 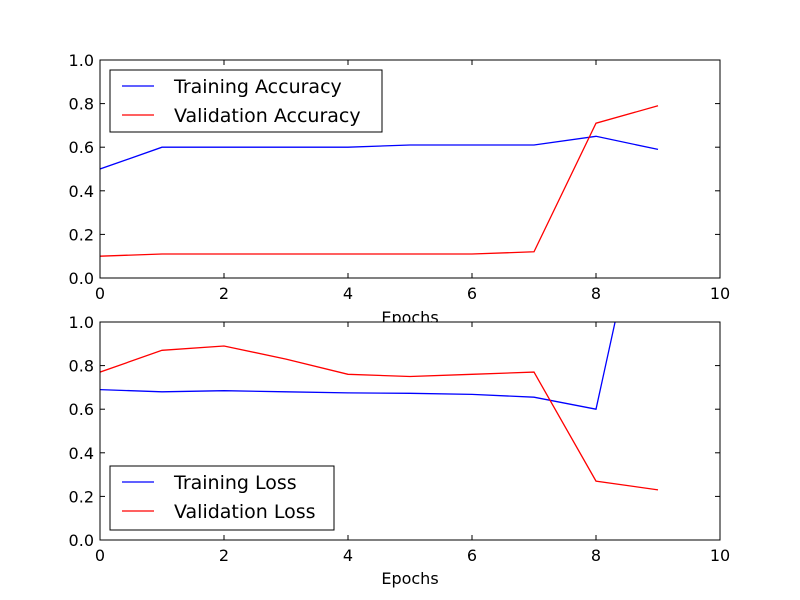 What do you see at coordinates (267, 116) in the screenshot?
I see `legend-label: Validation Accuracy` at bounding box center [267, 116].